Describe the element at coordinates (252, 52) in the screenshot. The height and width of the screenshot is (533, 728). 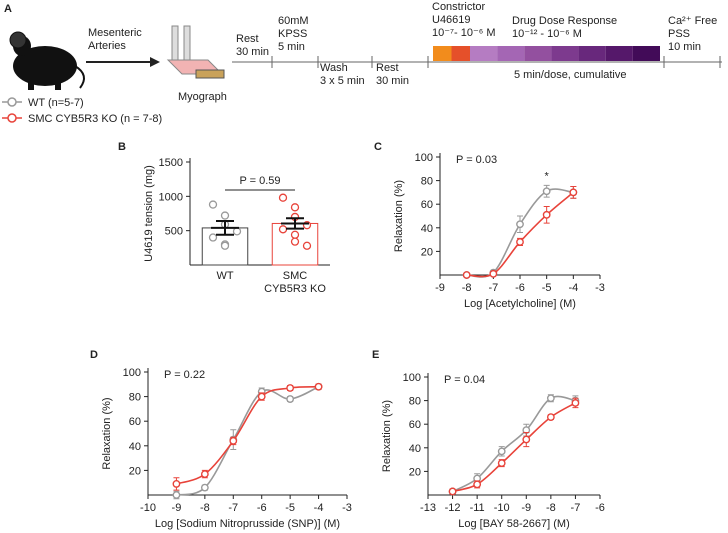
I see `protocol-step-line: 30 min` at that location.